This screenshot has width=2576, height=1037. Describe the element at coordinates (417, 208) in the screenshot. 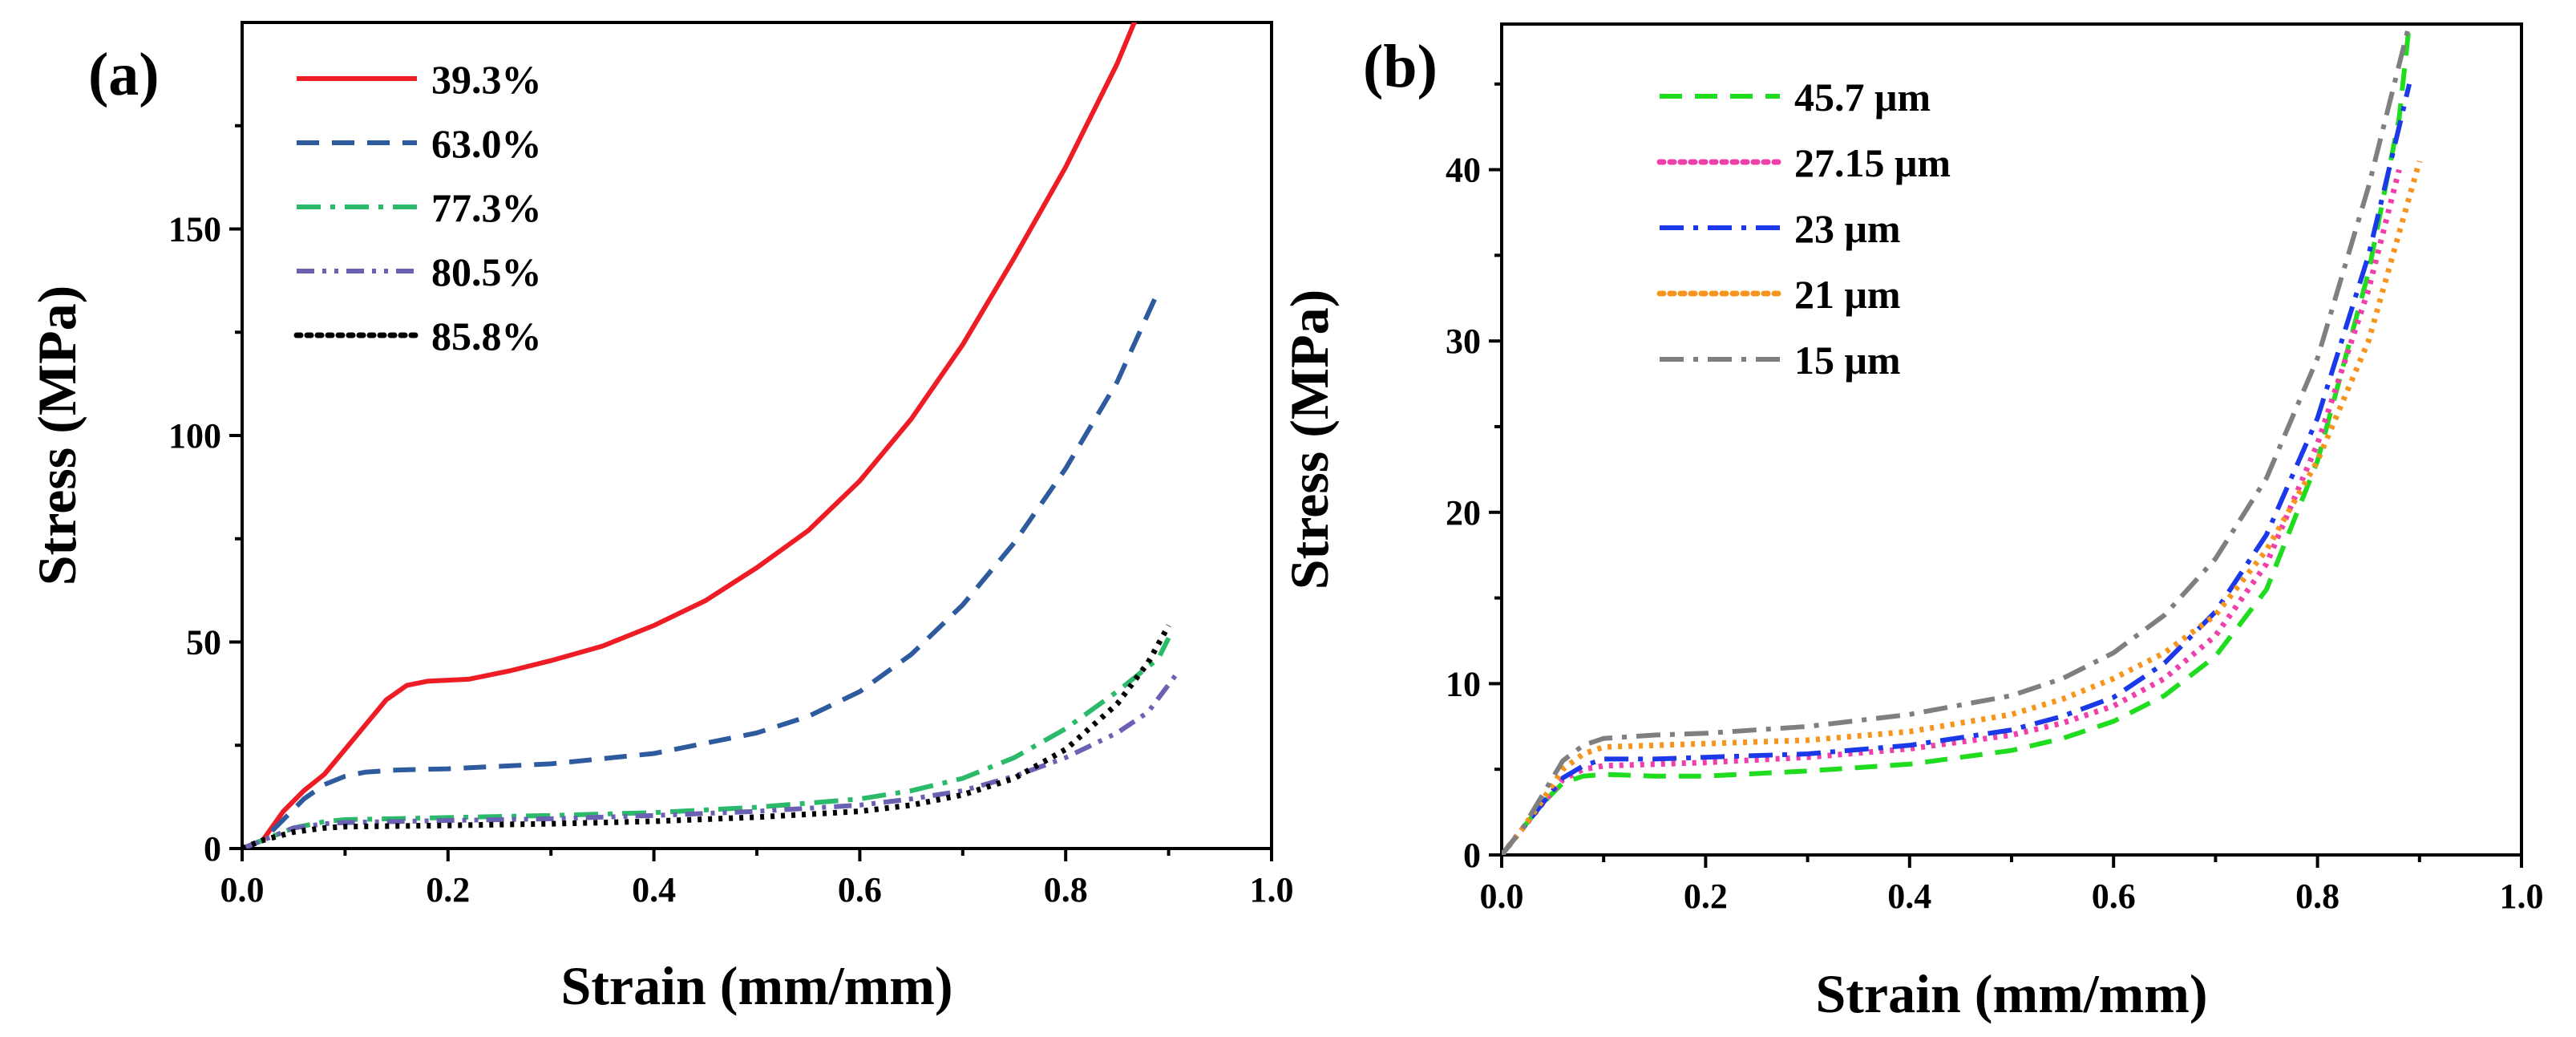

I see `legend: 39.3% 63.0% 77.3% 80.5% 85.8%` at that location.